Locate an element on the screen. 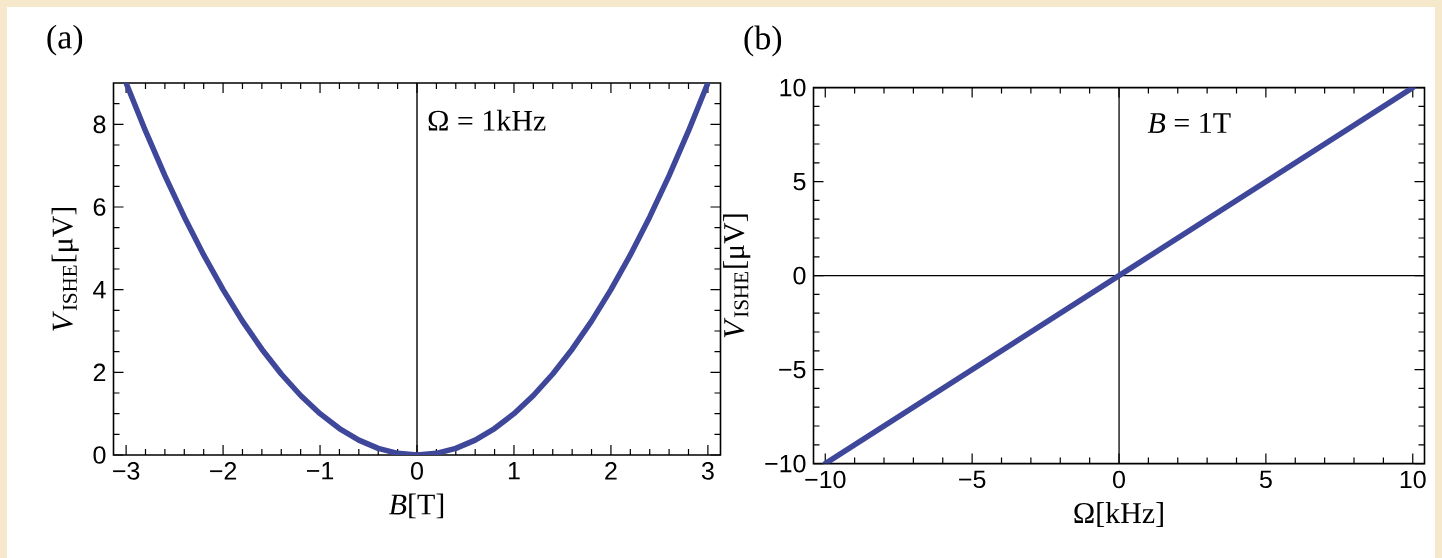 The height and width of the screenshot is (558, 1442). x-tick-label: −2 is located at coordinates (223, 471).